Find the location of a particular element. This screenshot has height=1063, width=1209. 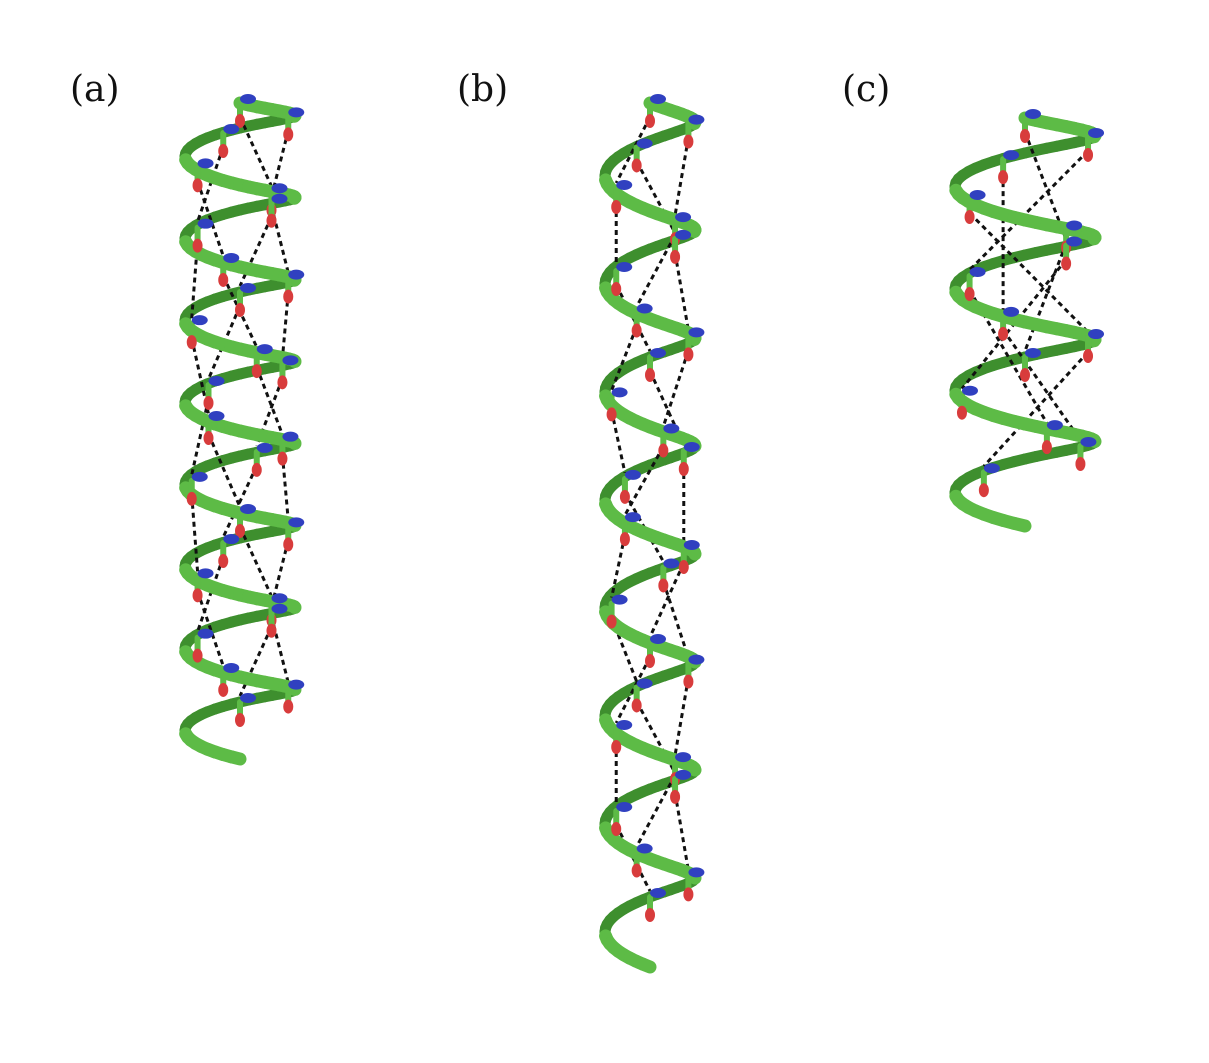

panel-c-label: (c) is located at coordinates (866, 89).